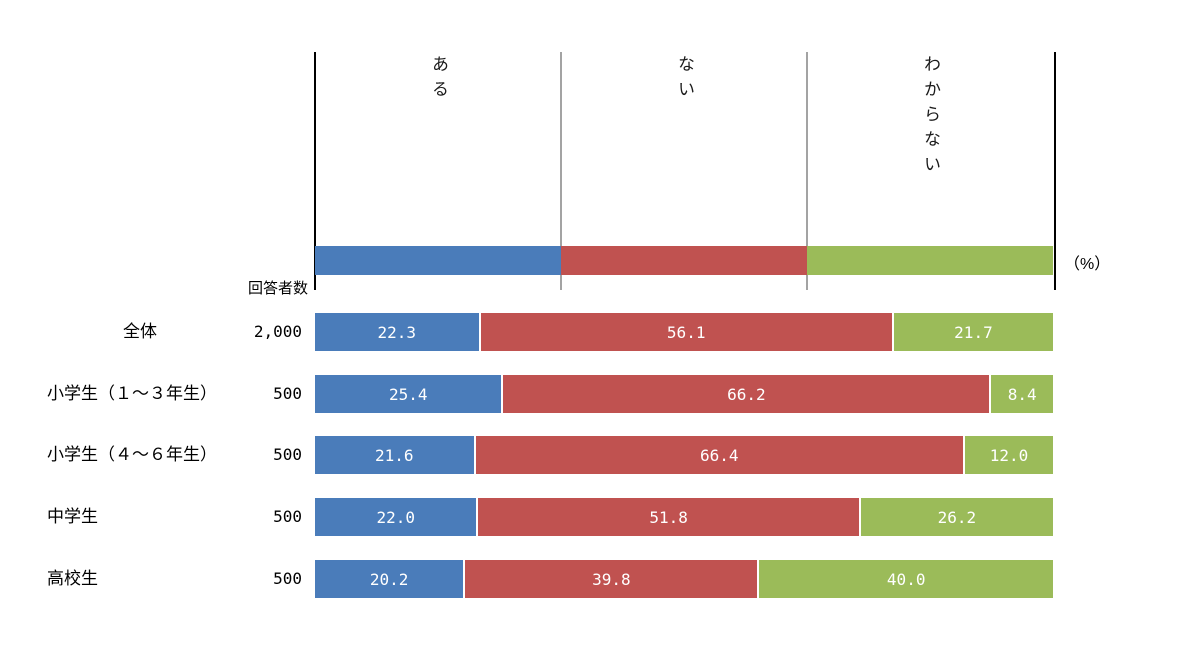 The image size is (1177, 646). Describe the element at coordinates (684, 80) in the screenshot. I see `legend-label-nai: ない` at that location.